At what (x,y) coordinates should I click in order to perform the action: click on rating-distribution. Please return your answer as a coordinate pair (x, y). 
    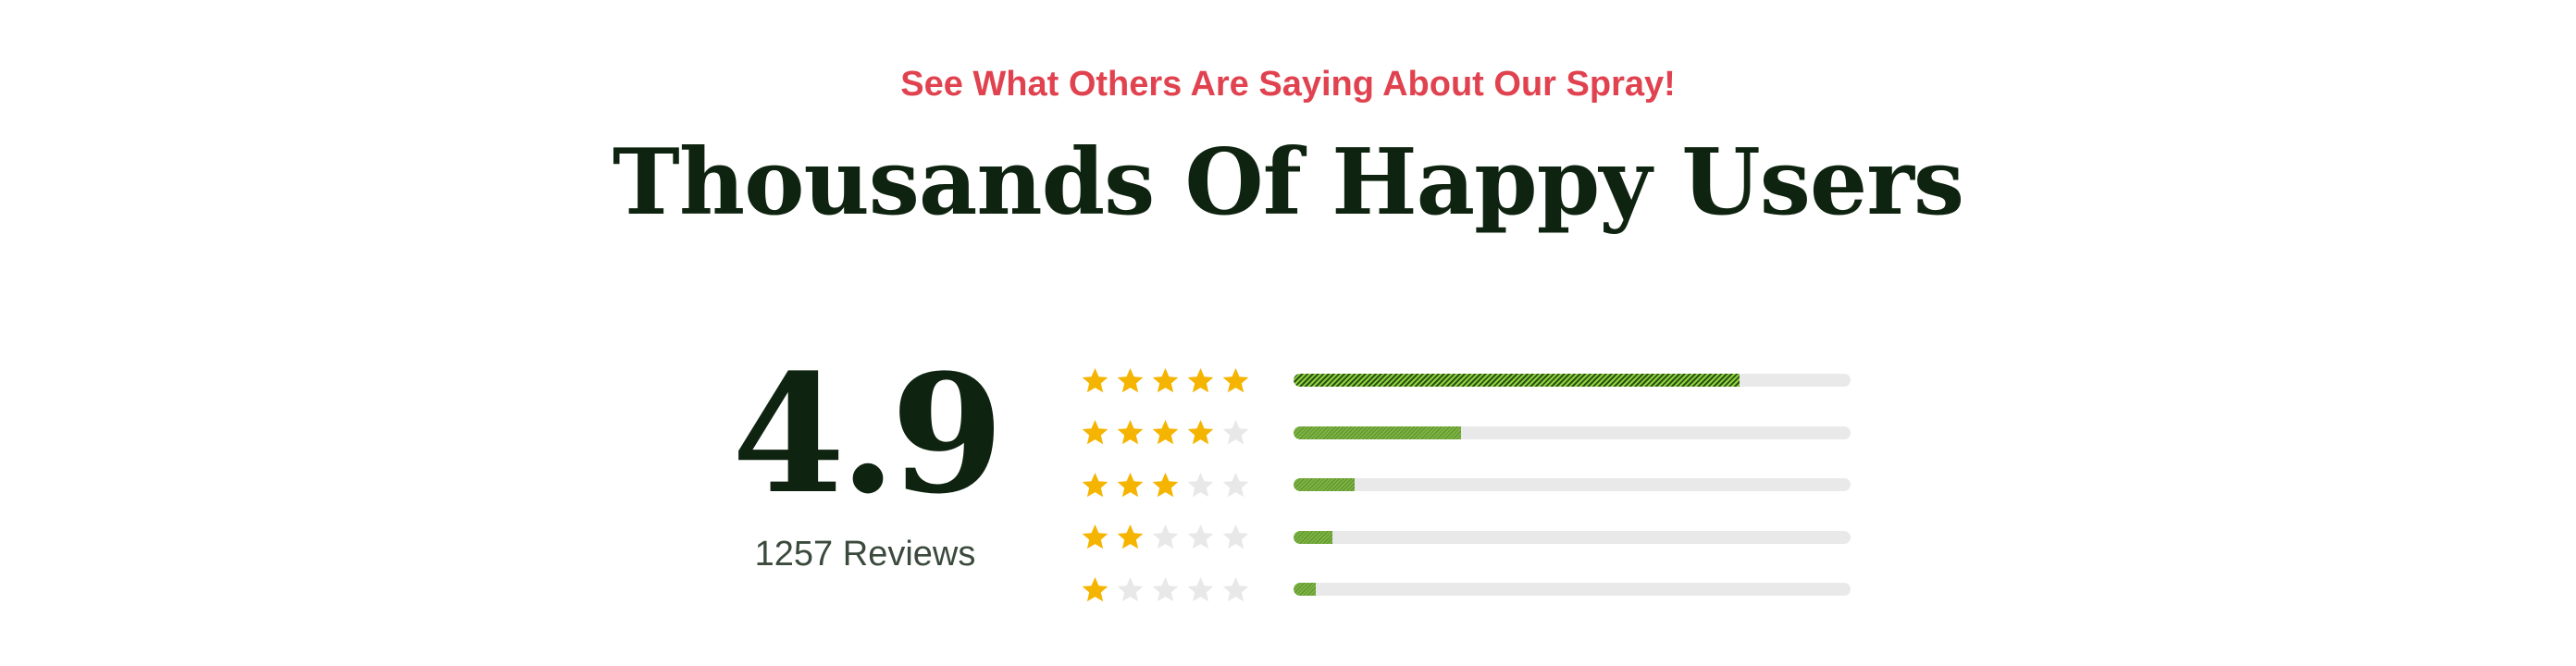
    Looking at the image, I should click on (1466, 485).